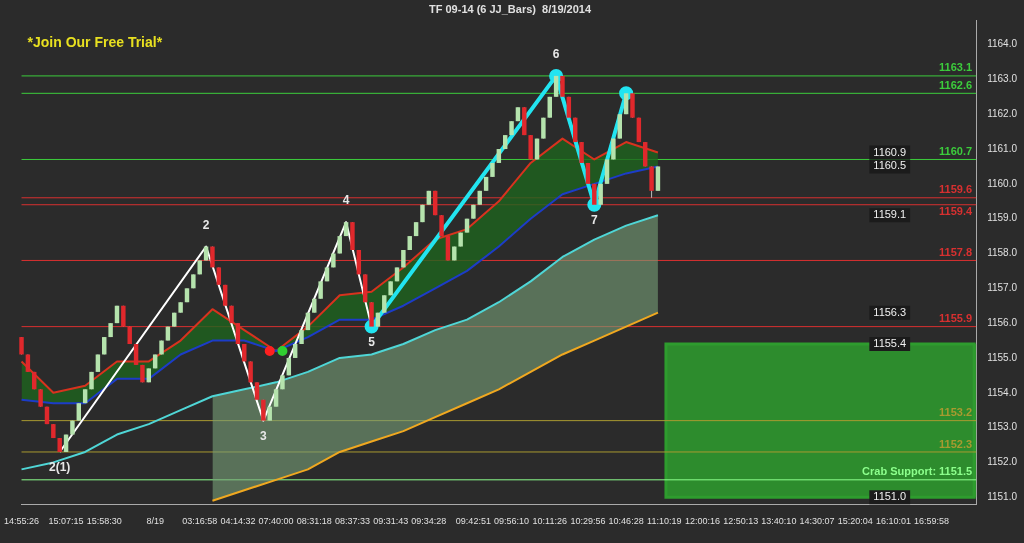 This screenshot has height=543, width=1024. I want to click on annotation: 1160.5, so click(890, 165).